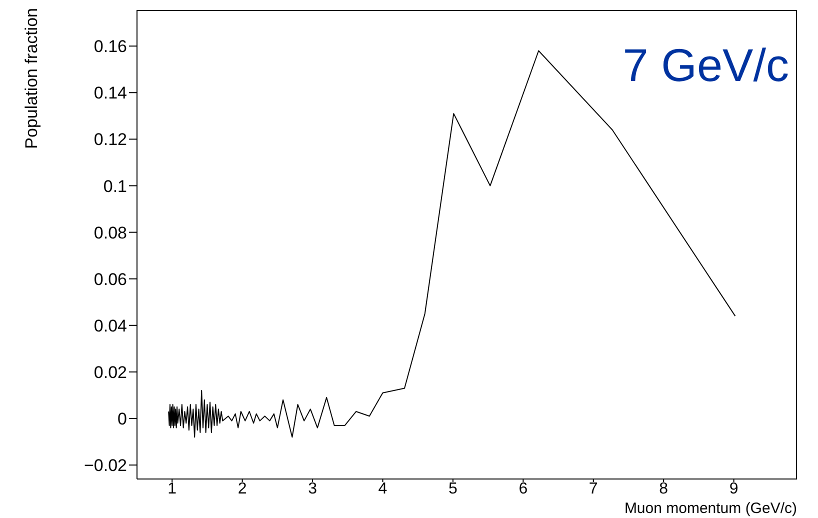  I want to click on y-tick-label: −0.02, so click(105, 466).